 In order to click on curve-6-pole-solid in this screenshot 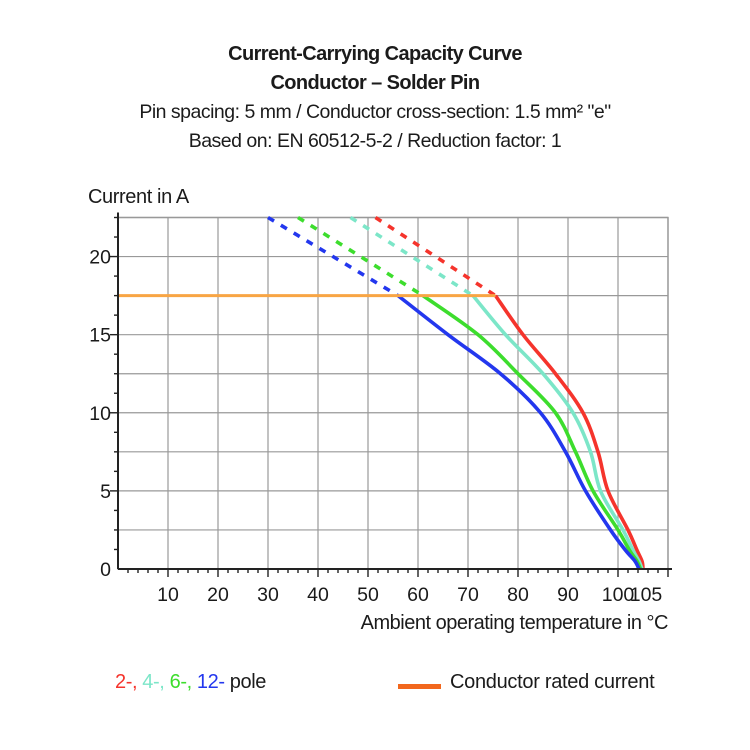, I will do `click(532, 432)`.